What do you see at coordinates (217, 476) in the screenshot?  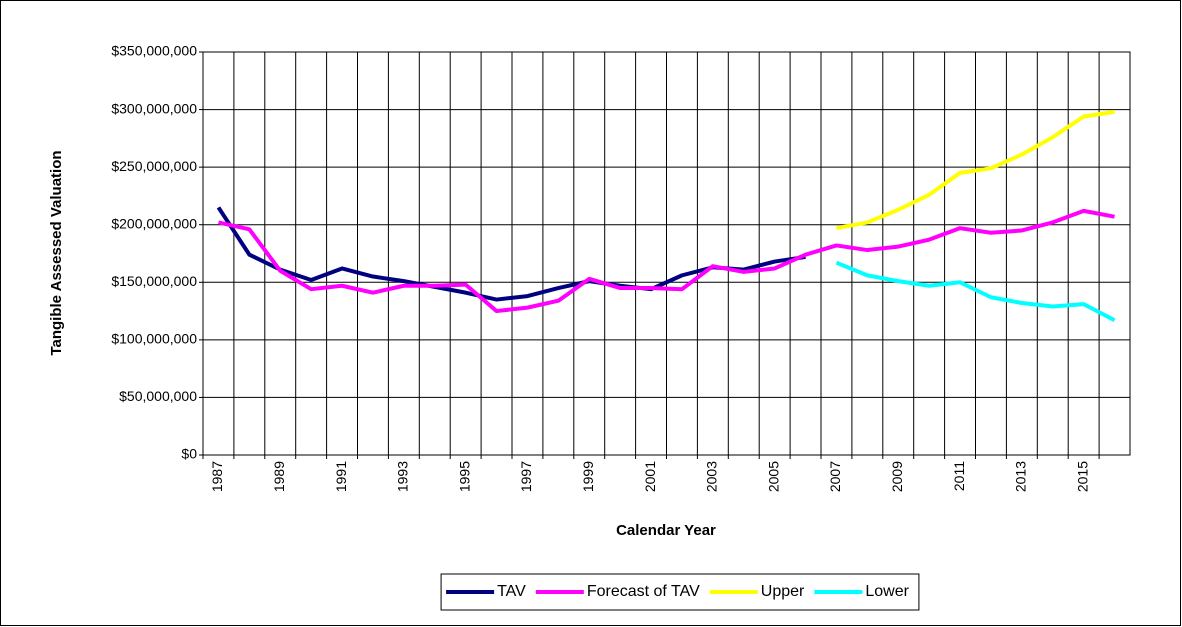 I see `x-tick-label: 1987` at bounding box center [217, 476].